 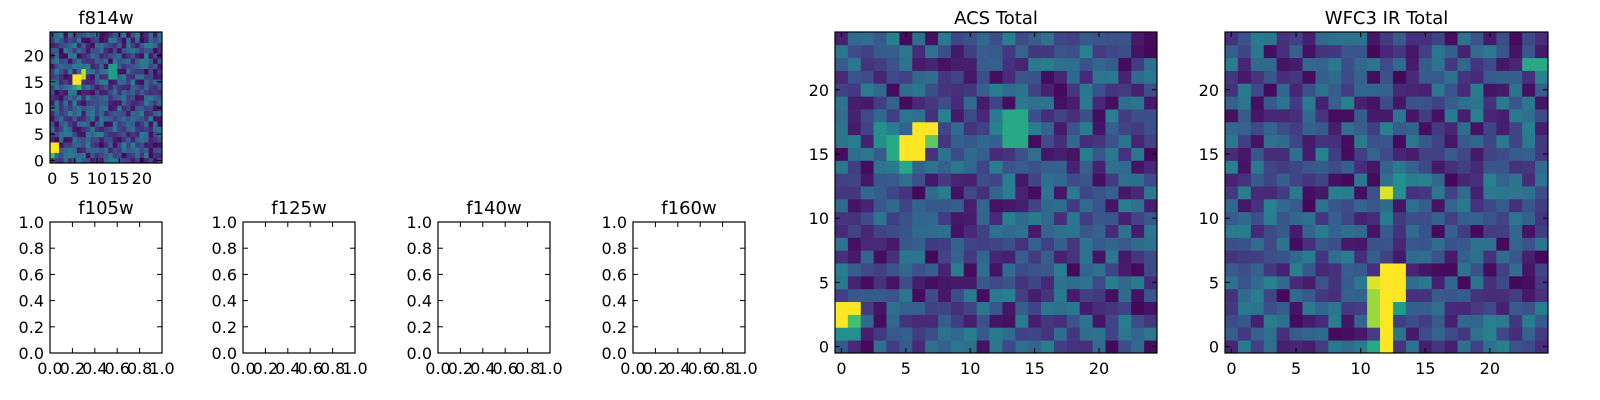 I want to click on x-tick-label: 0.4, so click(x=287, y=368).